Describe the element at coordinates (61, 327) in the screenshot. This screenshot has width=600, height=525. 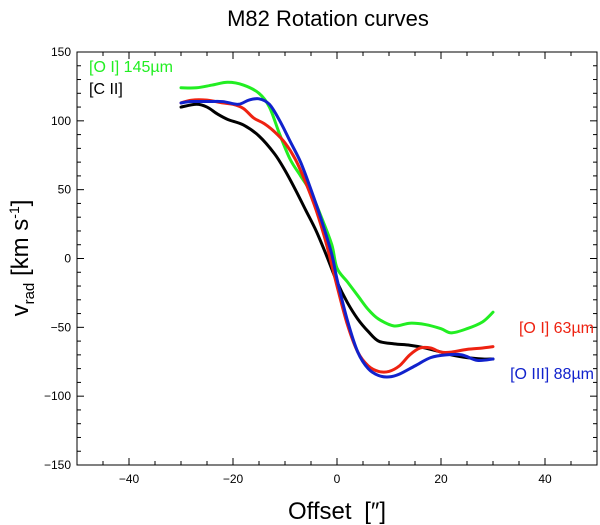
I see `y-tick-label: −50` at that location.